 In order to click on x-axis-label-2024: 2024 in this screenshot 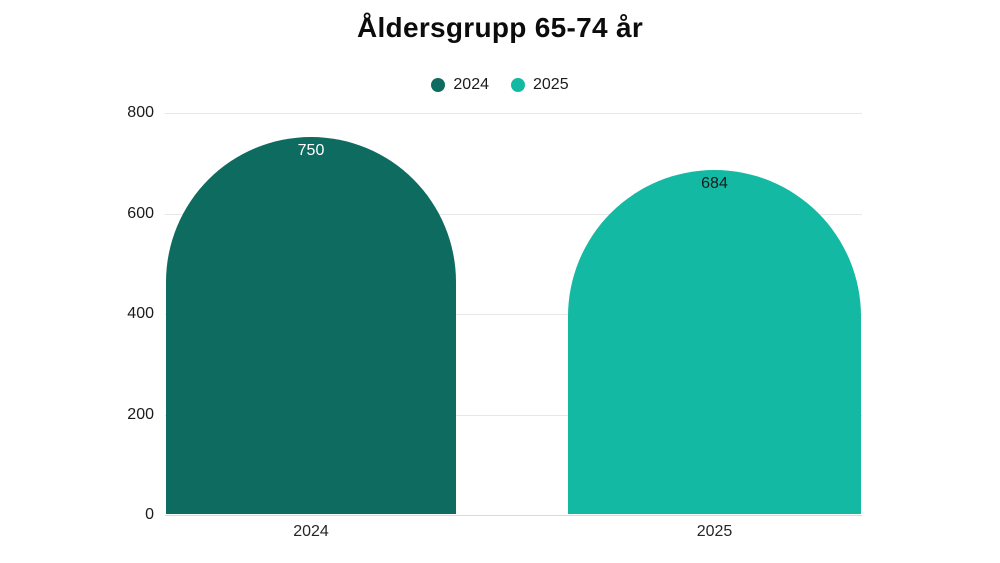, I will do `click(311, 531)`.